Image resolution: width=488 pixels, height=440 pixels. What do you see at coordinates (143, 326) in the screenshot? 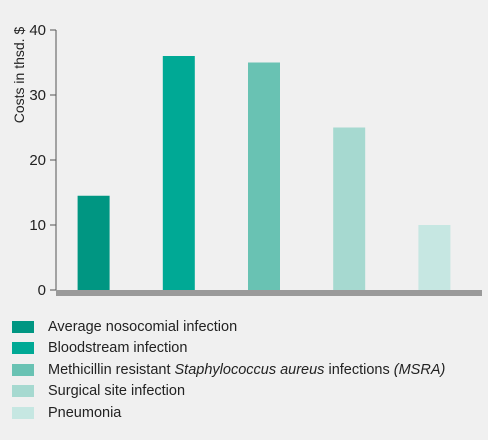
I see `legend-label: Average nosocomial infection` at bounding box center [143, 326].